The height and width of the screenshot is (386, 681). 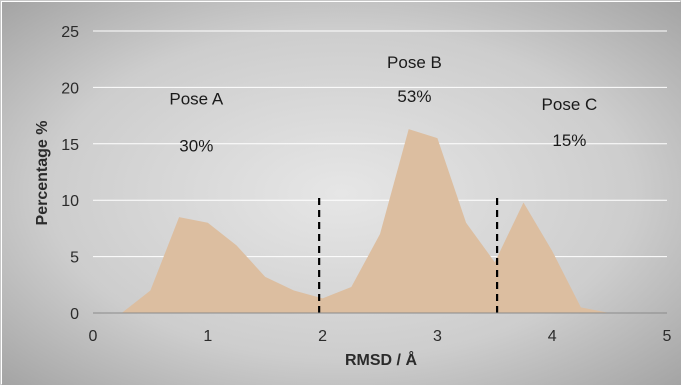 What do you see at coordinates (196, 146) in the screenshot?
I see `pose-percent: 30%` at bounding box center [196, 146].